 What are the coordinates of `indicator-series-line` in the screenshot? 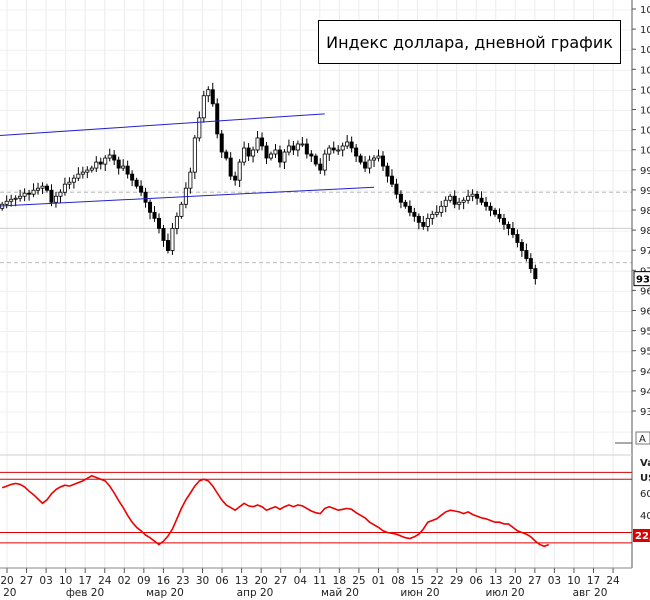 It's located at (275, 511).